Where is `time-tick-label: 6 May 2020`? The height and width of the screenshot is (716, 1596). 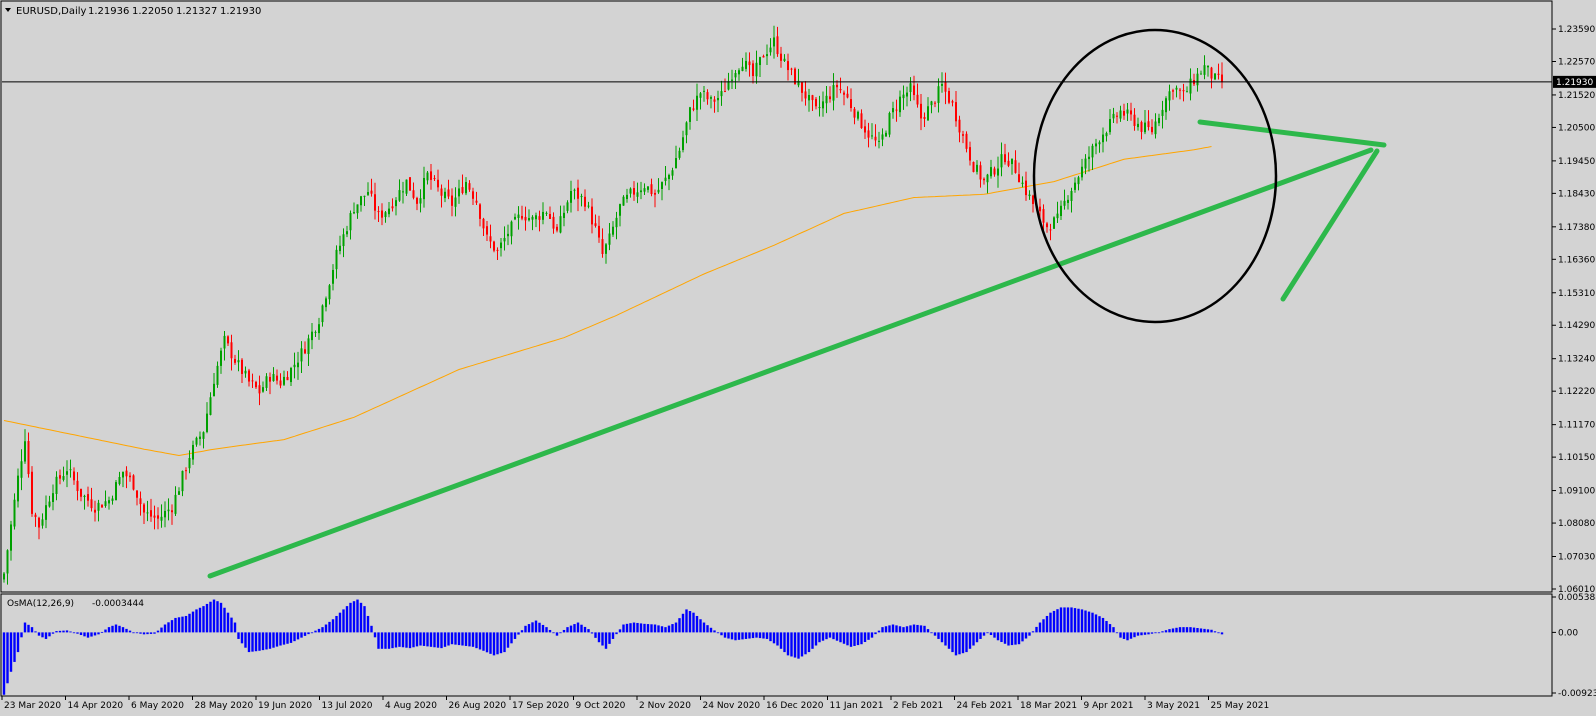
time-tick-label: 6 May 2020 is located at coordinates (157, 706).